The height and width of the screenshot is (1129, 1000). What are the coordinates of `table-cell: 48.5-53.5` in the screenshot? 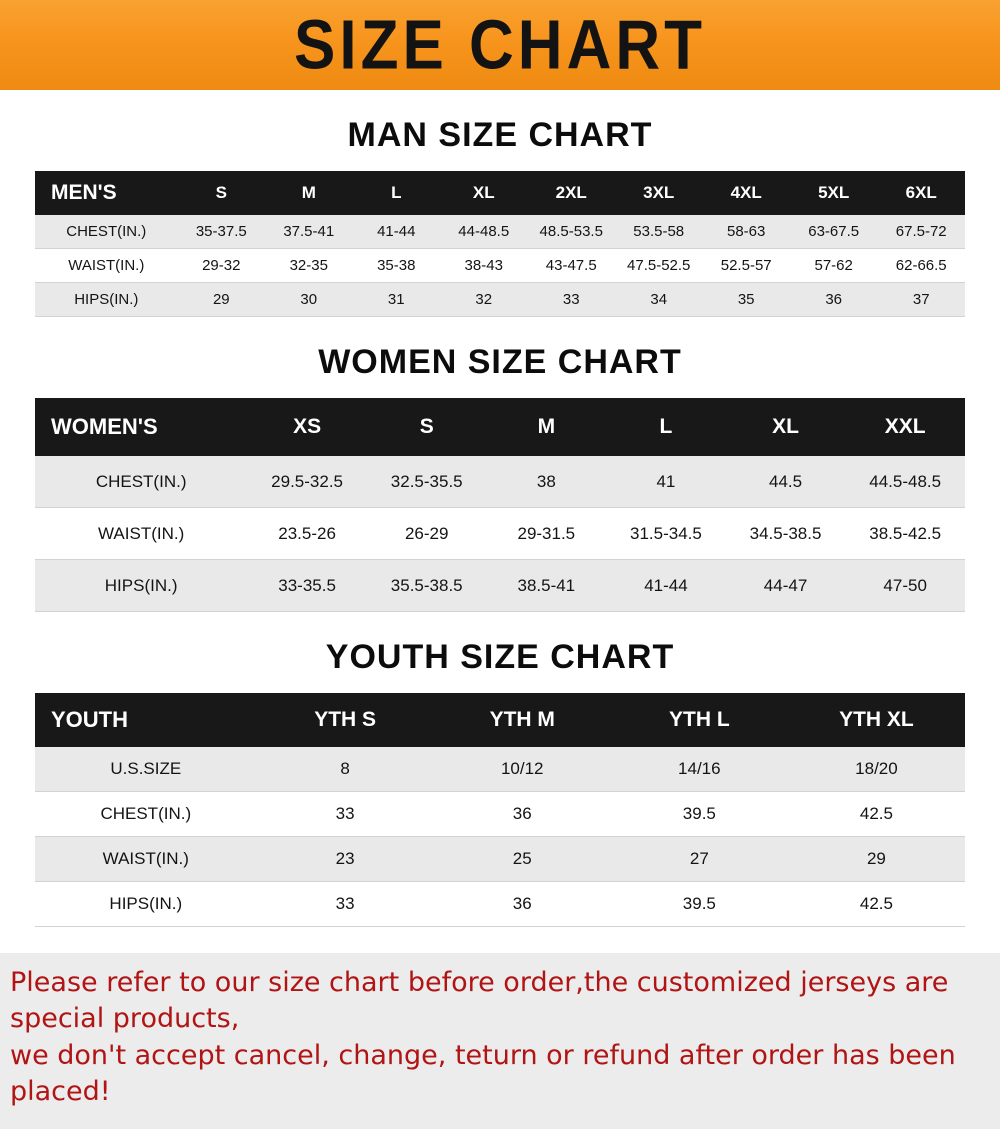 It's located at (571, 231).